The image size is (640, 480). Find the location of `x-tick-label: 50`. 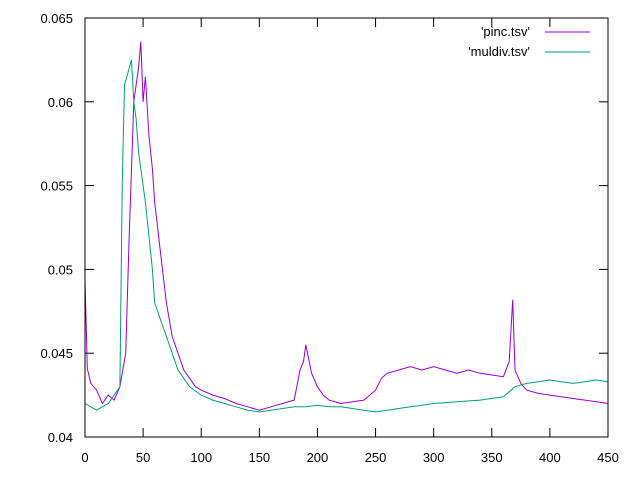

x-tick-label: 50 is located at coordinates (143, 457).